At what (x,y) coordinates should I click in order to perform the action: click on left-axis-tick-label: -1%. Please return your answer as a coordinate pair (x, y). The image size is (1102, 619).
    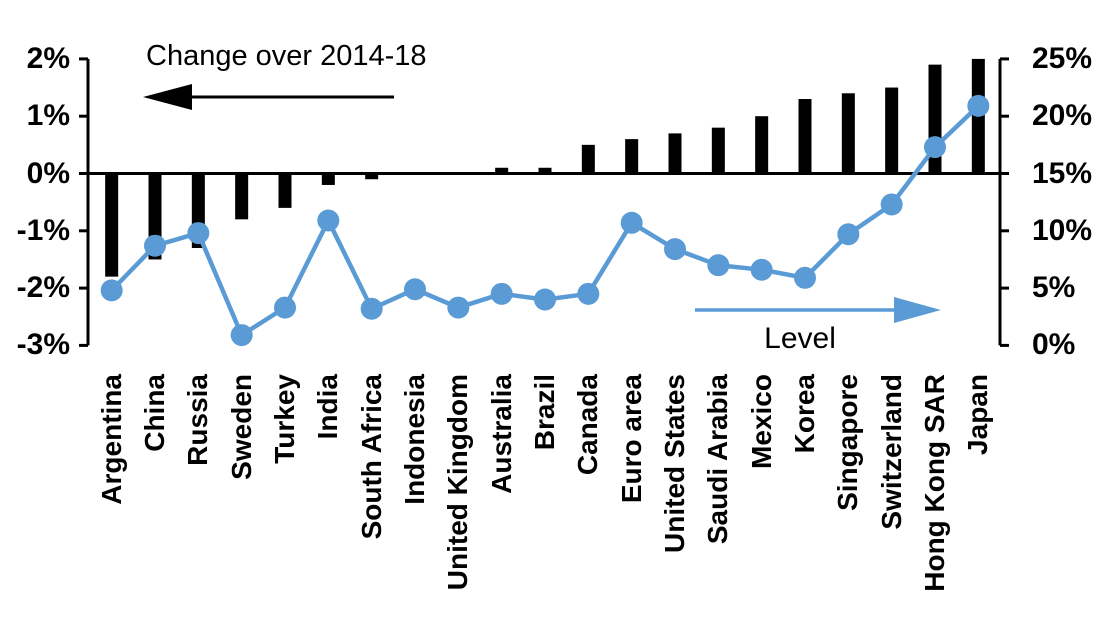
    Looking at the image, I should click on (43, 230).